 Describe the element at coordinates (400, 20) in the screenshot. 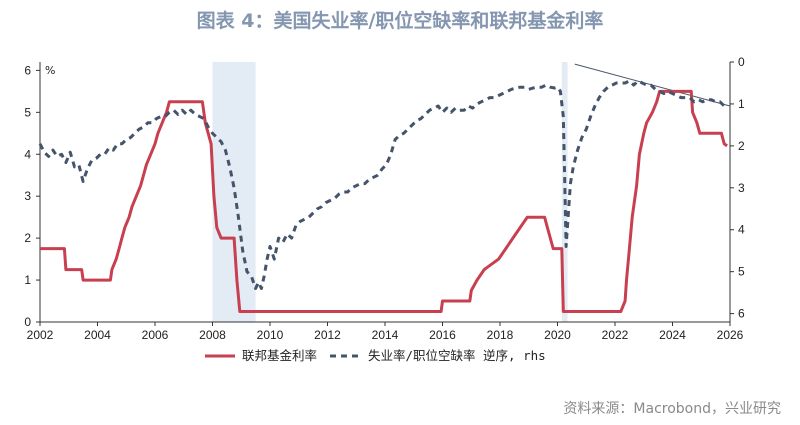

I see `chart-title: 图表 4：美国失业率/职位空缺率和联邦基金利率` at that location.